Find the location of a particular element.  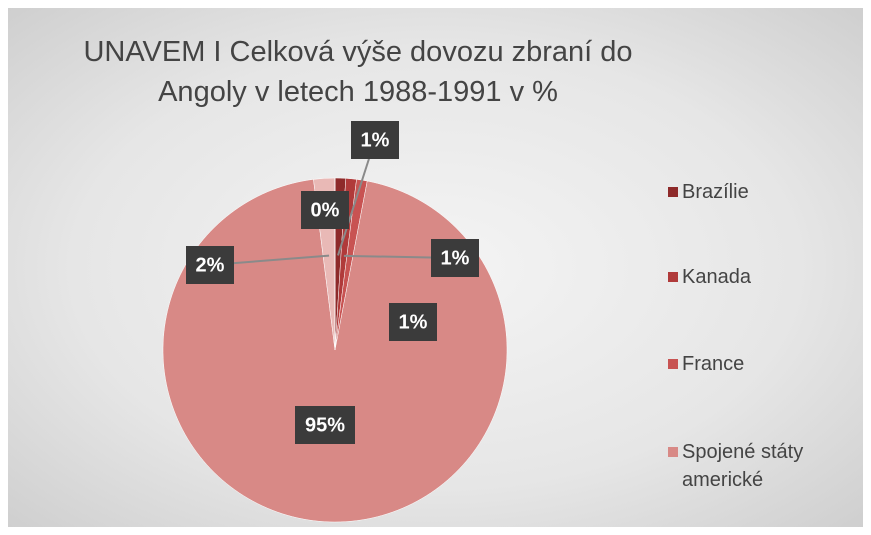

legend-item: Spojené státy americké is located at coordinates (763, 466).